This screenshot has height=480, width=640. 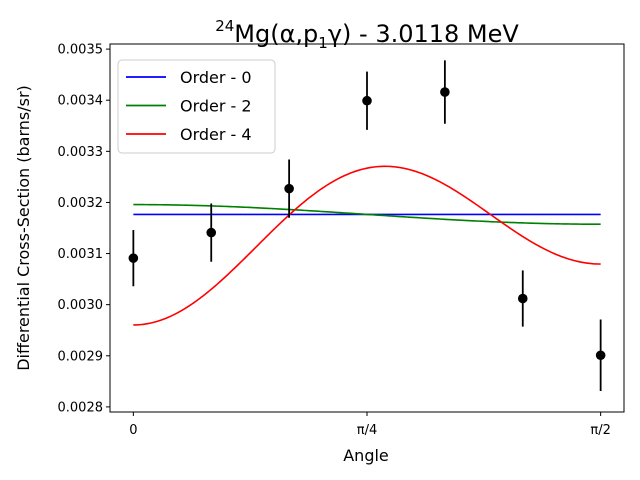 What do you see at coordinates (81, 101) in the screenshot?
I see `y-tick-label-6: 0.0034` at bounding box center [81, 101].